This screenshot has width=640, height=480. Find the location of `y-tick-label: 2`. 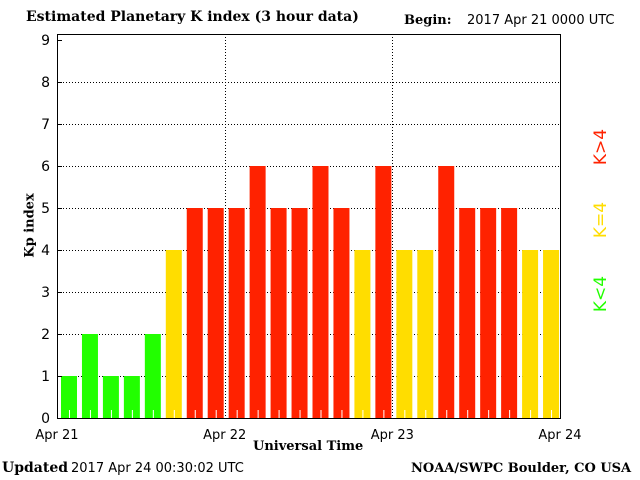

y-tick-label: 2 is located at coordinates (45, 335).